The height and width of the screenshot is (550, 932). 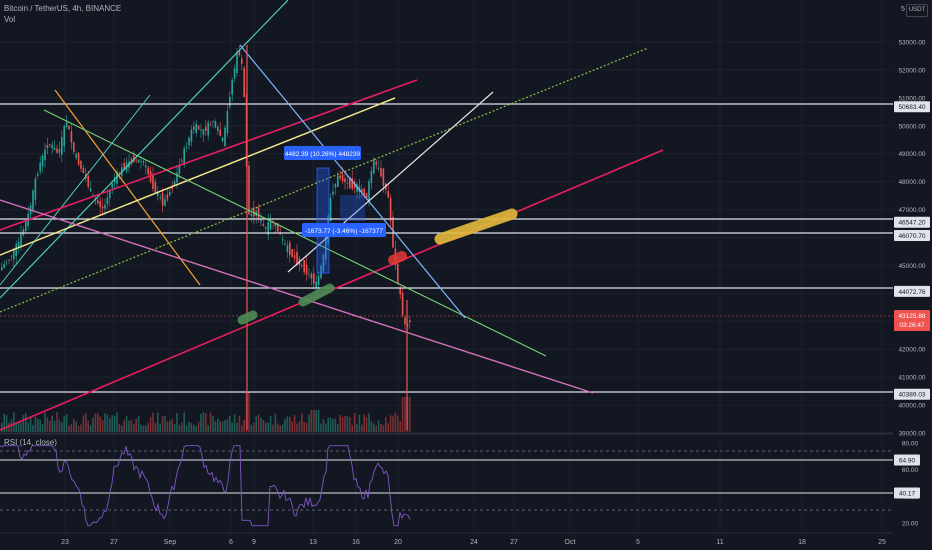 I want to click on time-axis-label: 6, so click(x=231, y=542).